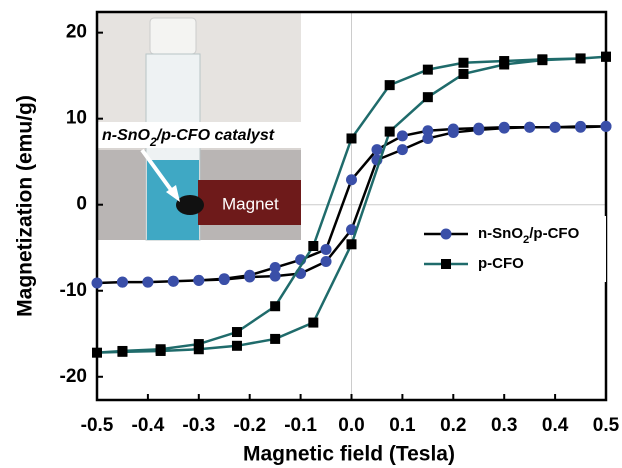 The image size is (622, 468). What do you see at coordinates (555, 425) in the screenshot?
I see `x-tick-label: 0.4` at bounding box center [555, 425].